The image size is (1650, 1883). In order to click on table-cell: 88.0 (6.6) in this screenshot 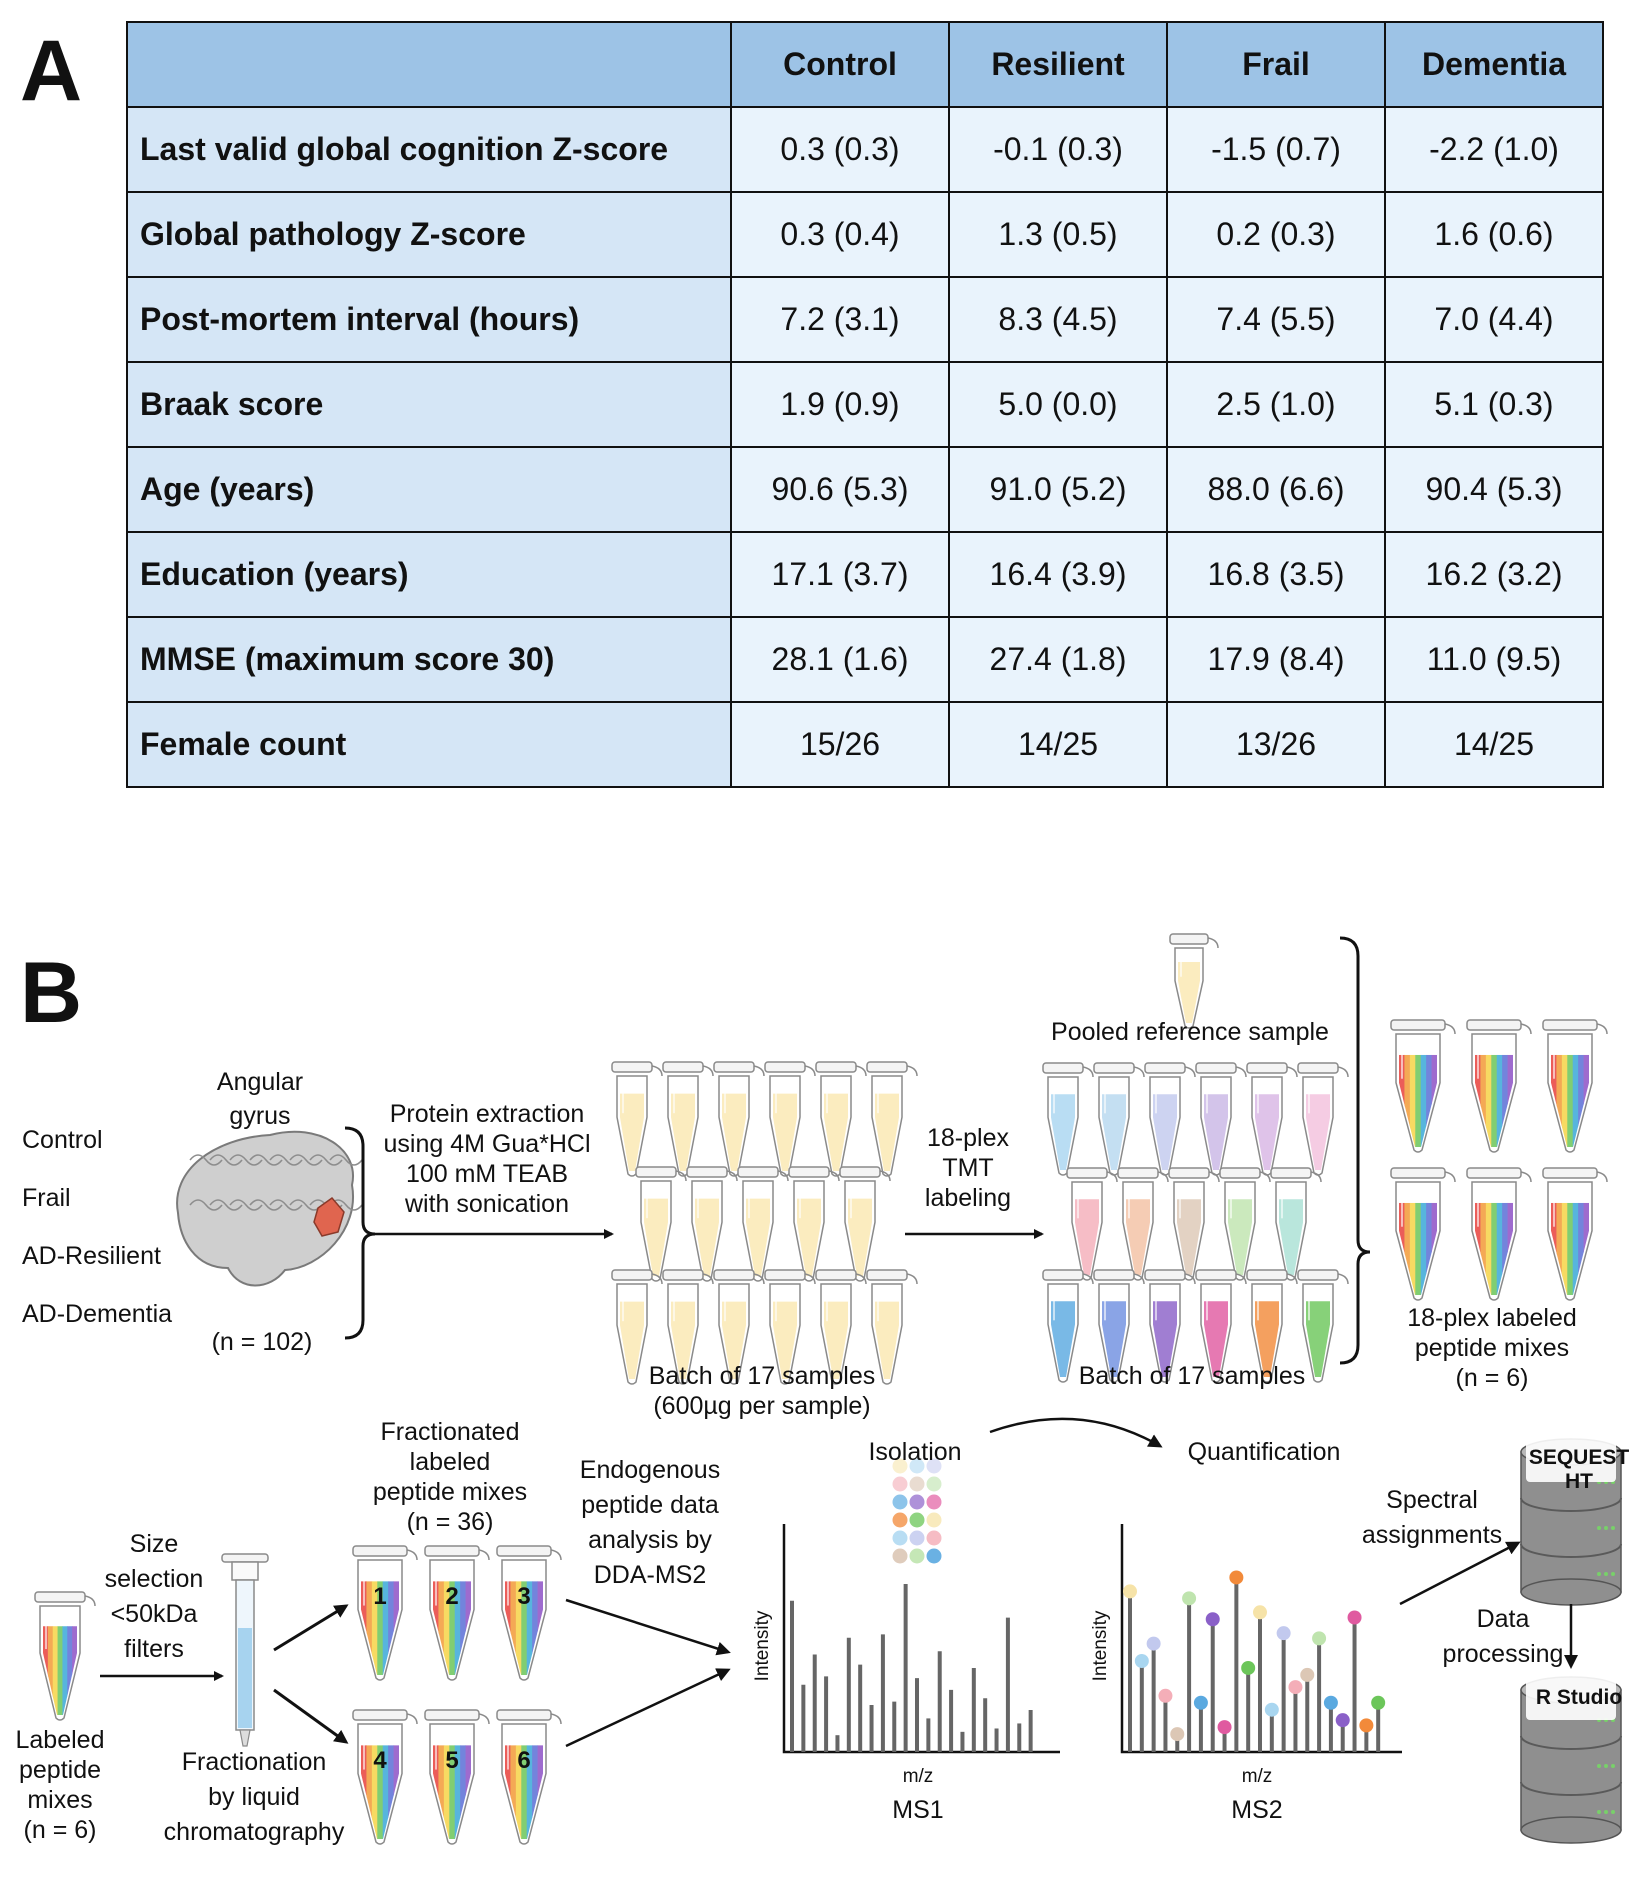, I will do `click(1276, 489)`.